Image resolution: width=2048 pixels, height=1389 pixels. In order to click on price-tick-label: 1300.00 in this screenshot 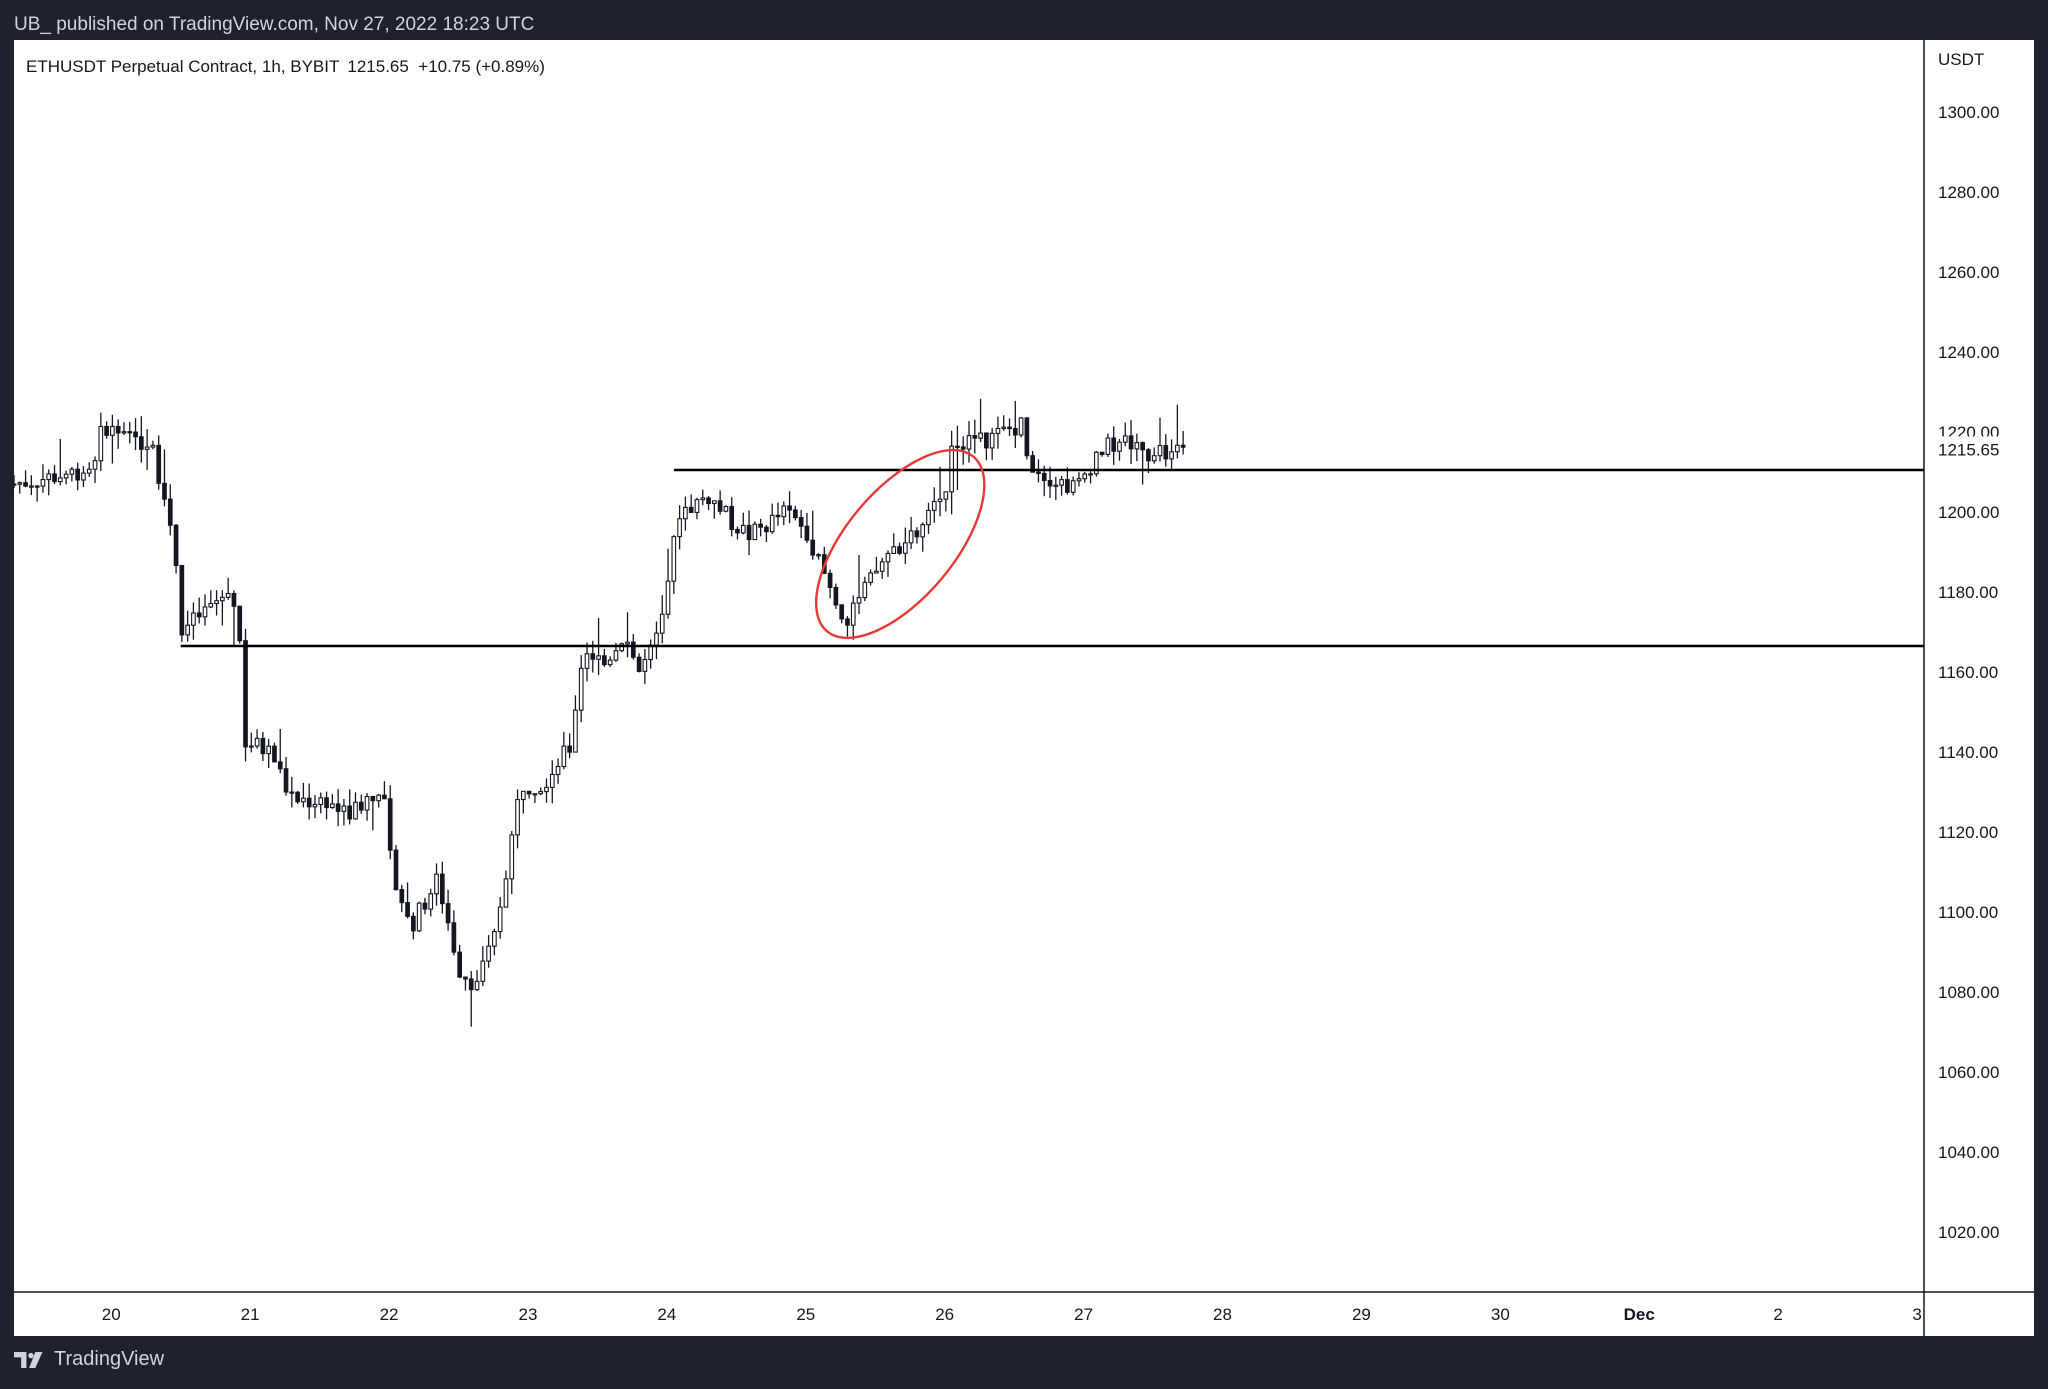, I will do `click(1968, 112)`.